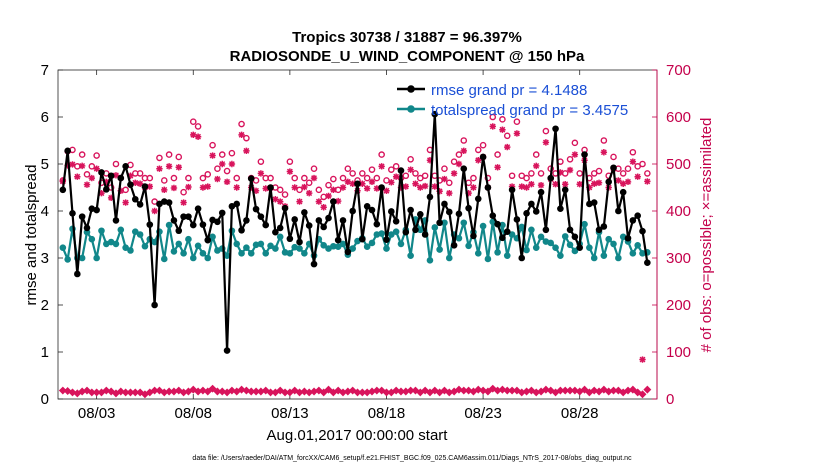 The image size is (830, 470). What do you see at coordinates (678, 305) in the screenshot?
I see `y-tick-label-right: 200` at bounding box center [678, 305].